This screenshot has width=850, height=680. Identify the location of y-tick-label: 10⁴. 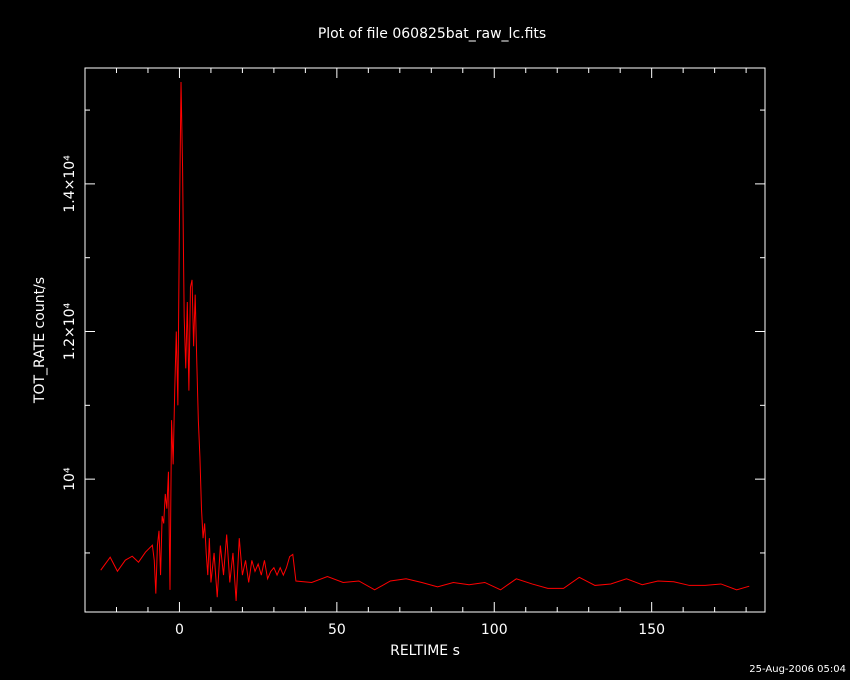
(70, 479).